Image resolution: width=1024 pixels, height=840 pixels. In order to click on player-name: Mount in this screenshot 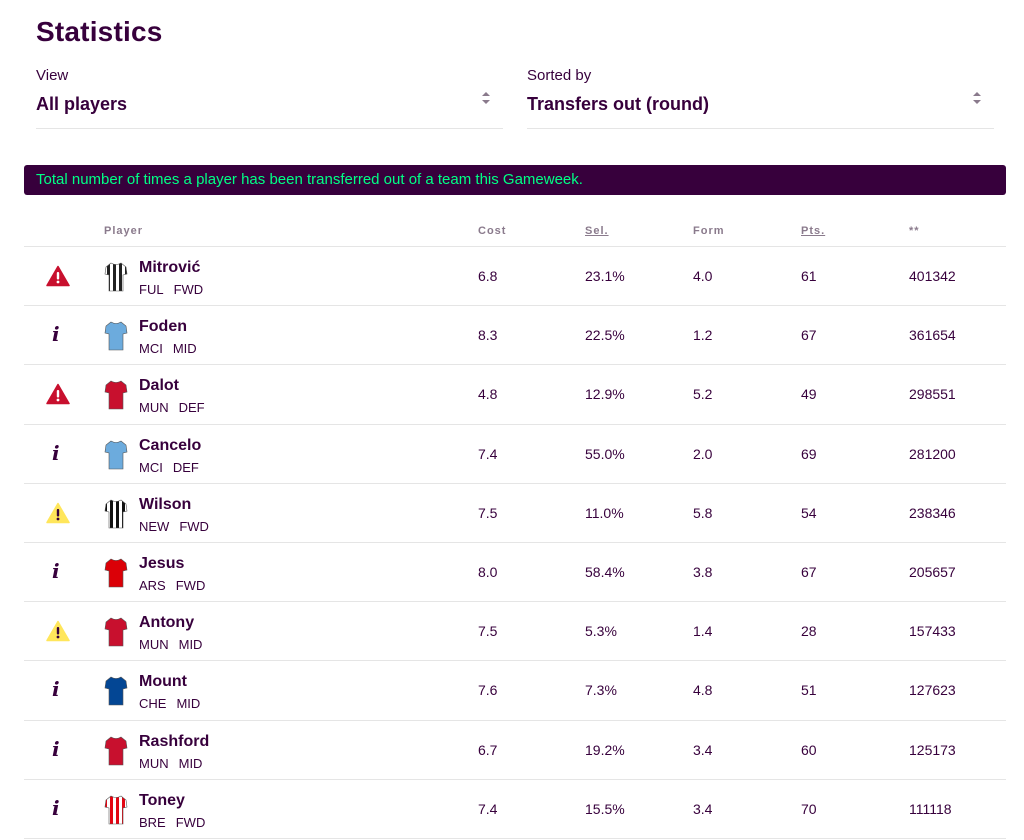, I will do `click(163, 682)`.